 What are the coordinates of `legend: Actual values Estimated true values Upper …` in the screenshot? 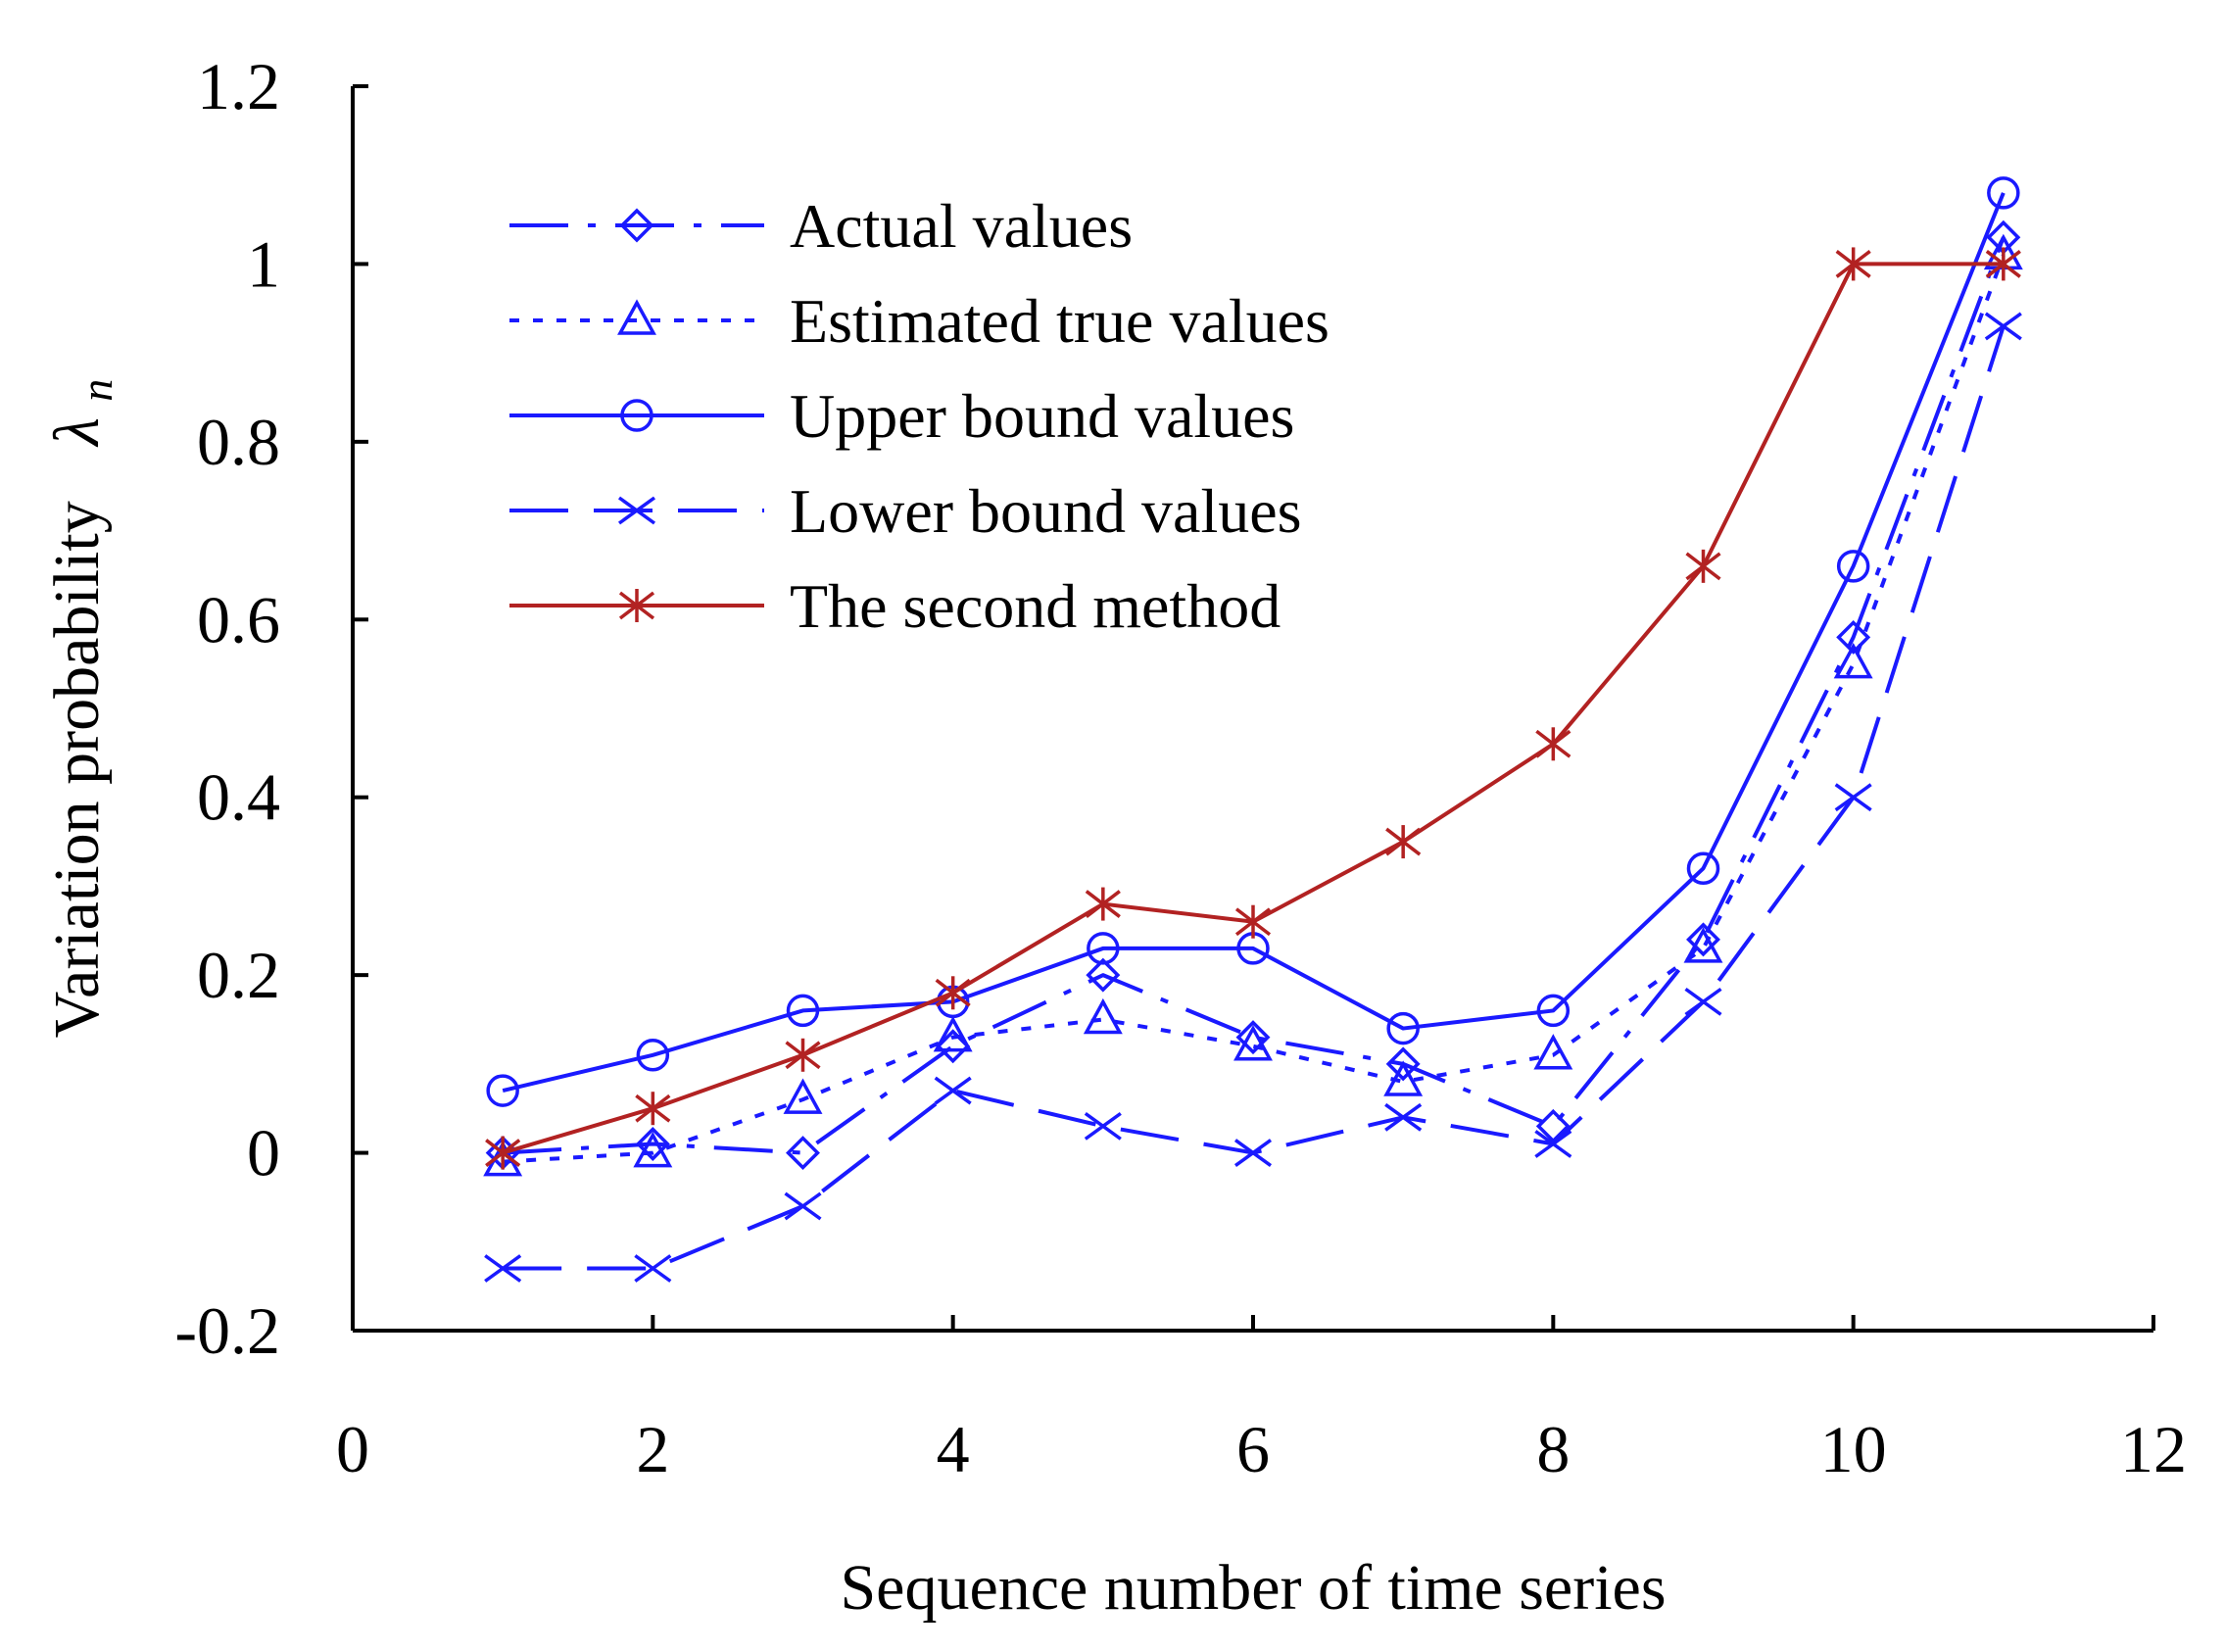 It's located at (919, 416).